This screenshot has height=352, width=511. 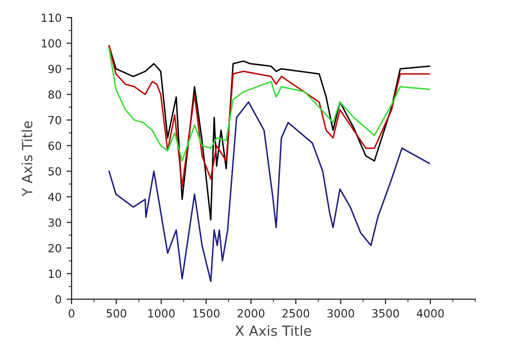 I want to click on y-tick-label: 10, so click(x=55, y=274).